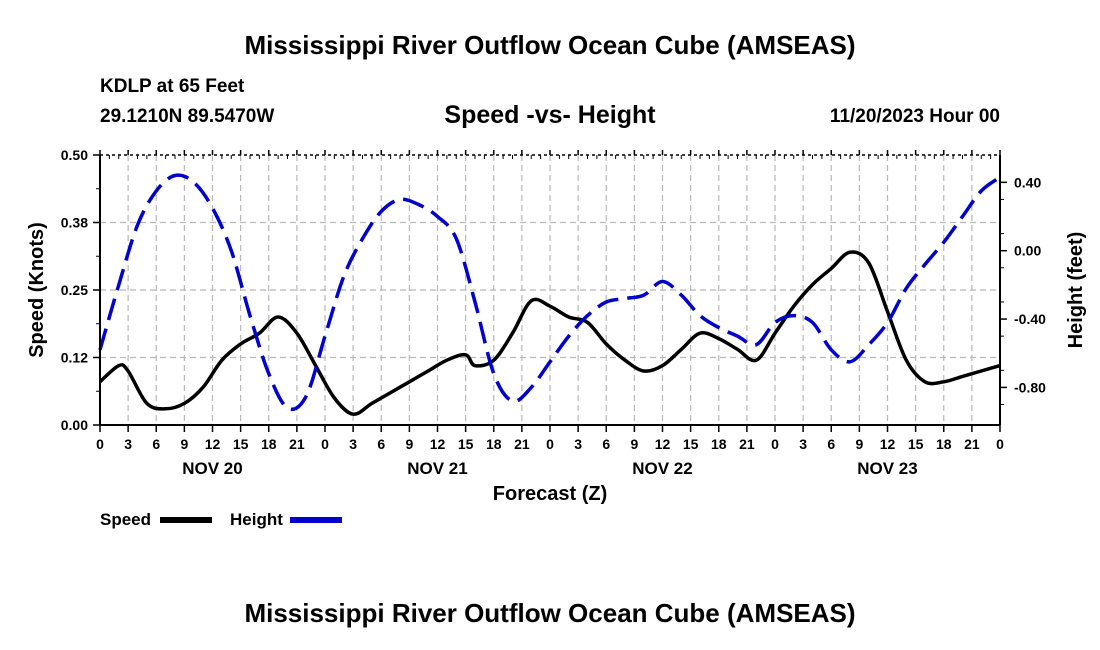  What do you see at coordinates (437, 468) in the screenshot?
I see `day-label: NOV 21` at bounding box center [437, 468].